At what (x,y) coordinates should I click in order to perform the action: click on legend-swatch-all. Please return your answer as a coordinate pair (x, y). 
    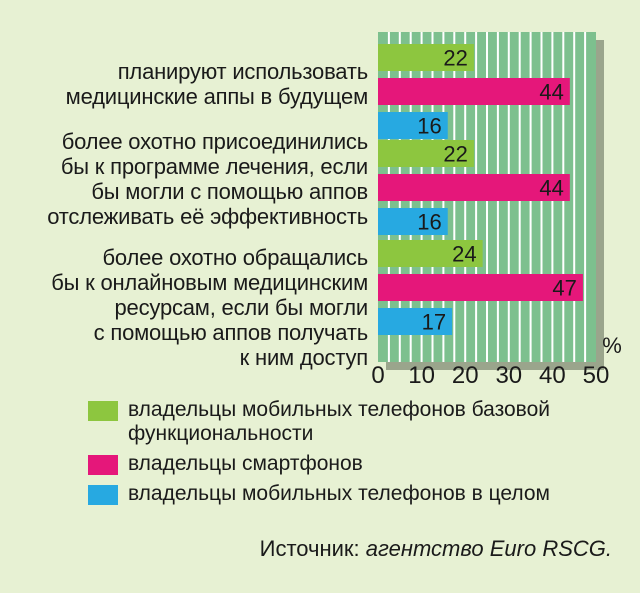
    Looking at the image, I should click on (103, 495).